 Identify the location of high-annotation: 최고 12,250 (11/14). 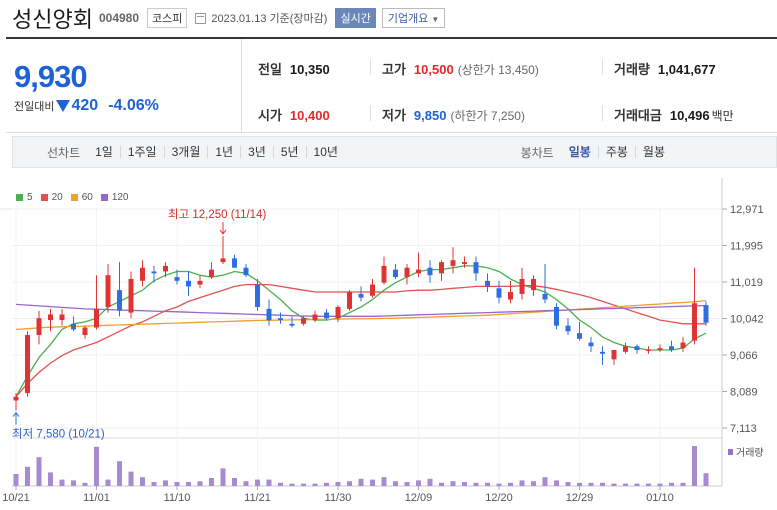
(217, 214).